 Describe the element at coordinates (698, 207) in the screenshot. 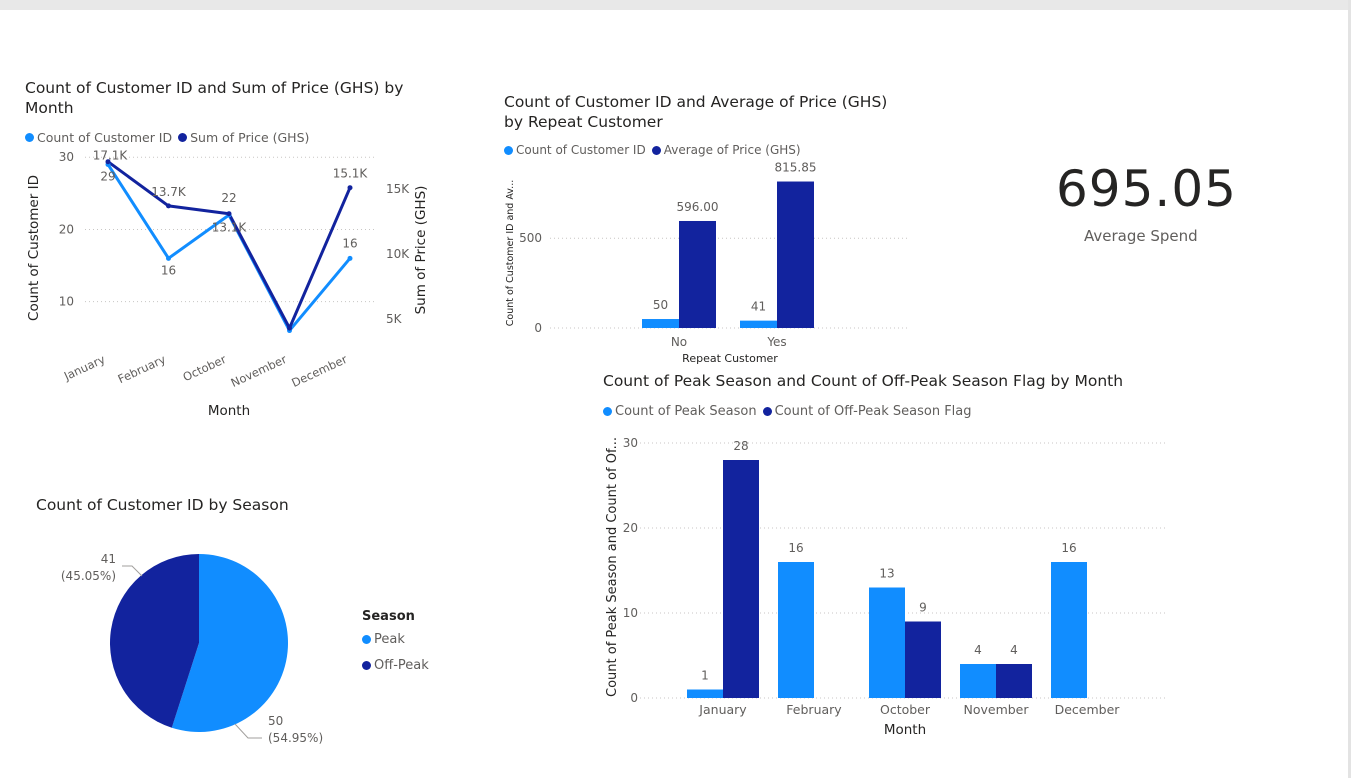

I see `data-label: 596.00` at that location.